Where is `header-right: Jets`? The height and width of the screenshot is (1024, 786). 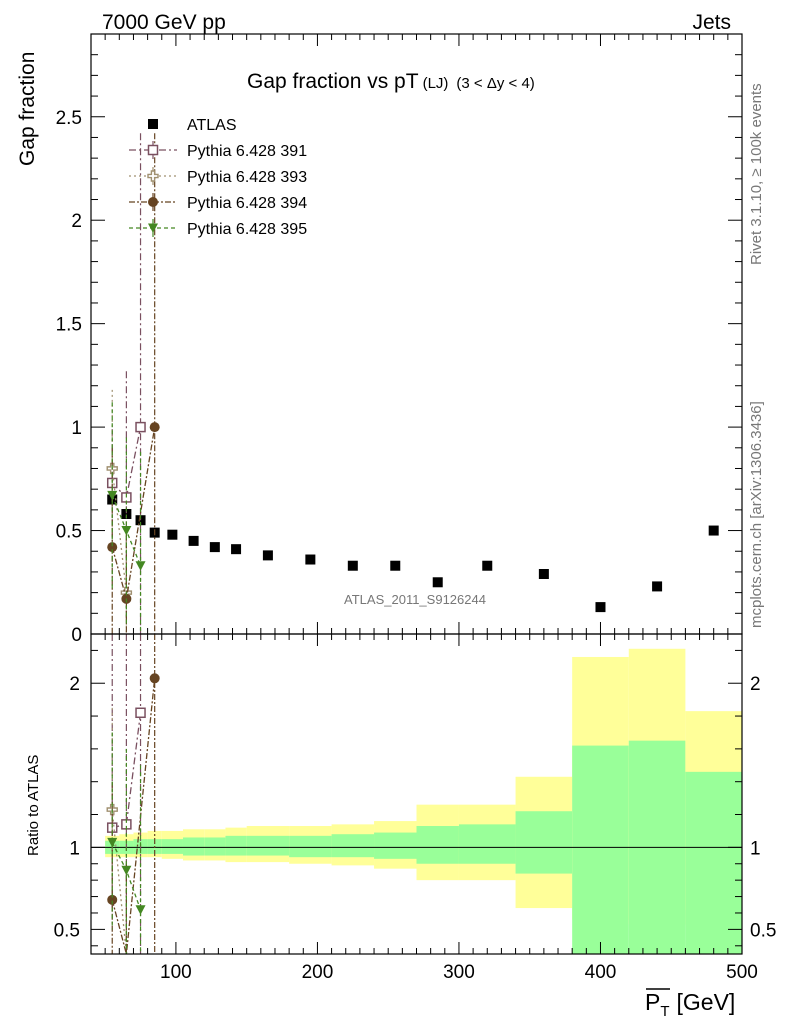
header-right: Jets is located at coordinates (711, 22).